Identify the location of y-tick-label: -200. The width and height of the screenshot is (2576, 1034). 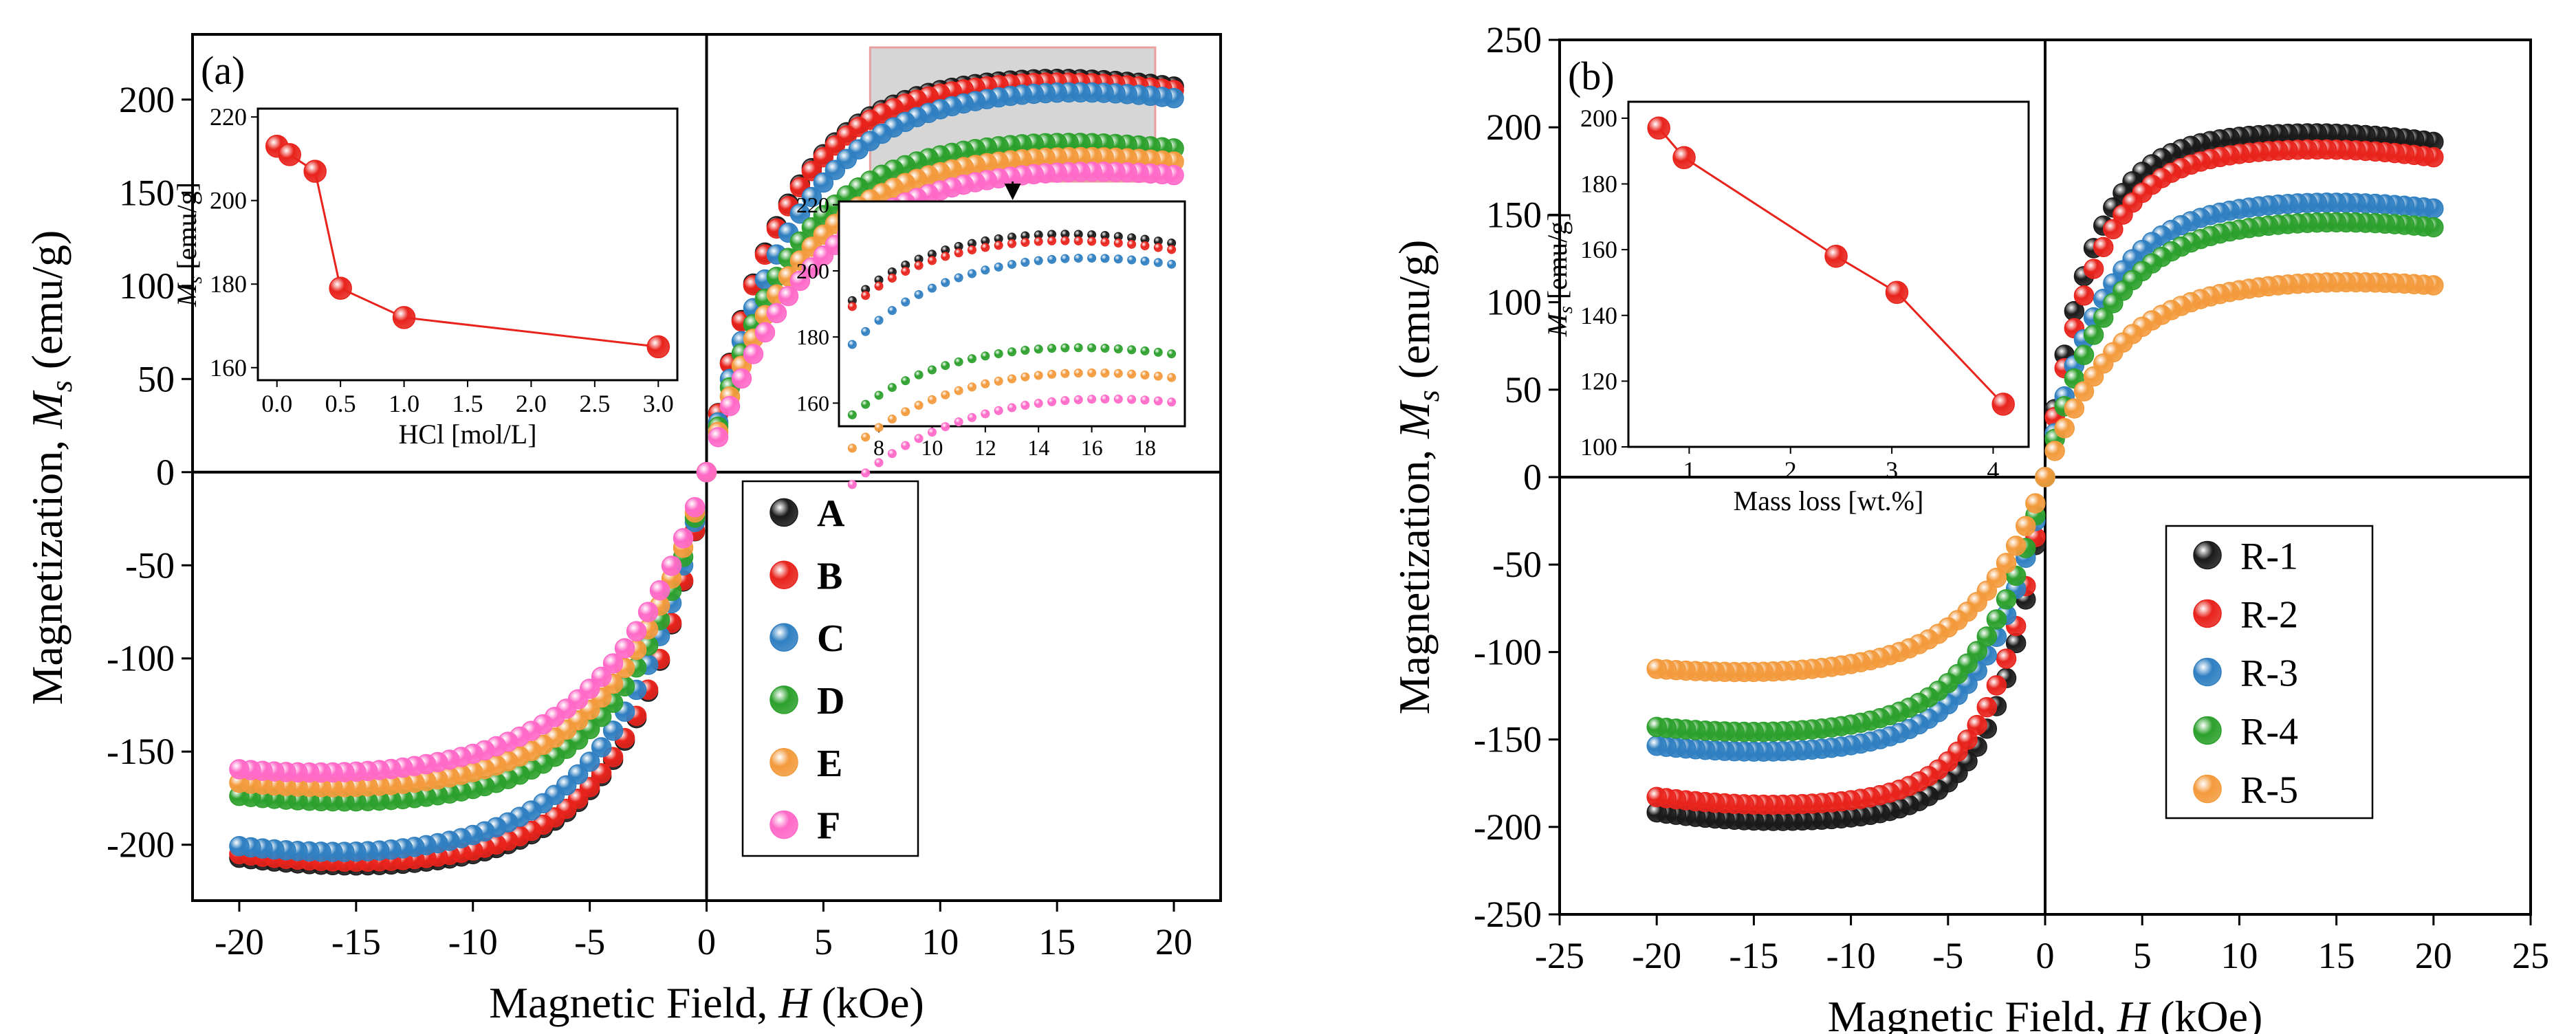
(1508, 827).